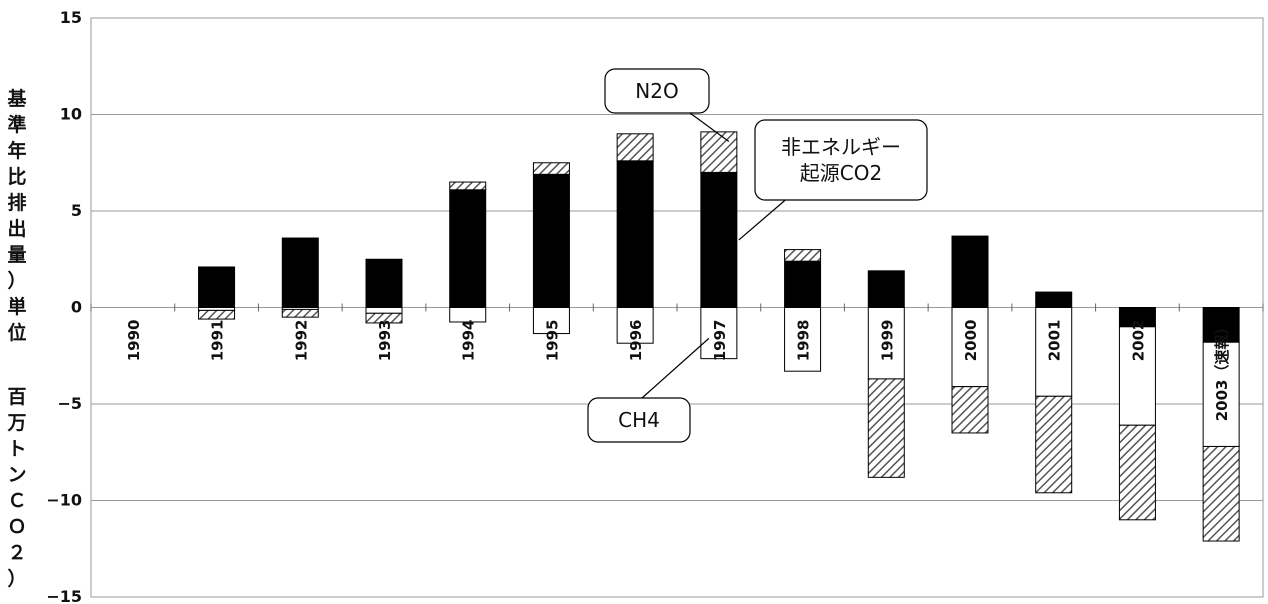  What do you see at coordinates (134, 341) in the screenshot?
I see `x-tick-label: 1990` at bounding box center [134, 341].